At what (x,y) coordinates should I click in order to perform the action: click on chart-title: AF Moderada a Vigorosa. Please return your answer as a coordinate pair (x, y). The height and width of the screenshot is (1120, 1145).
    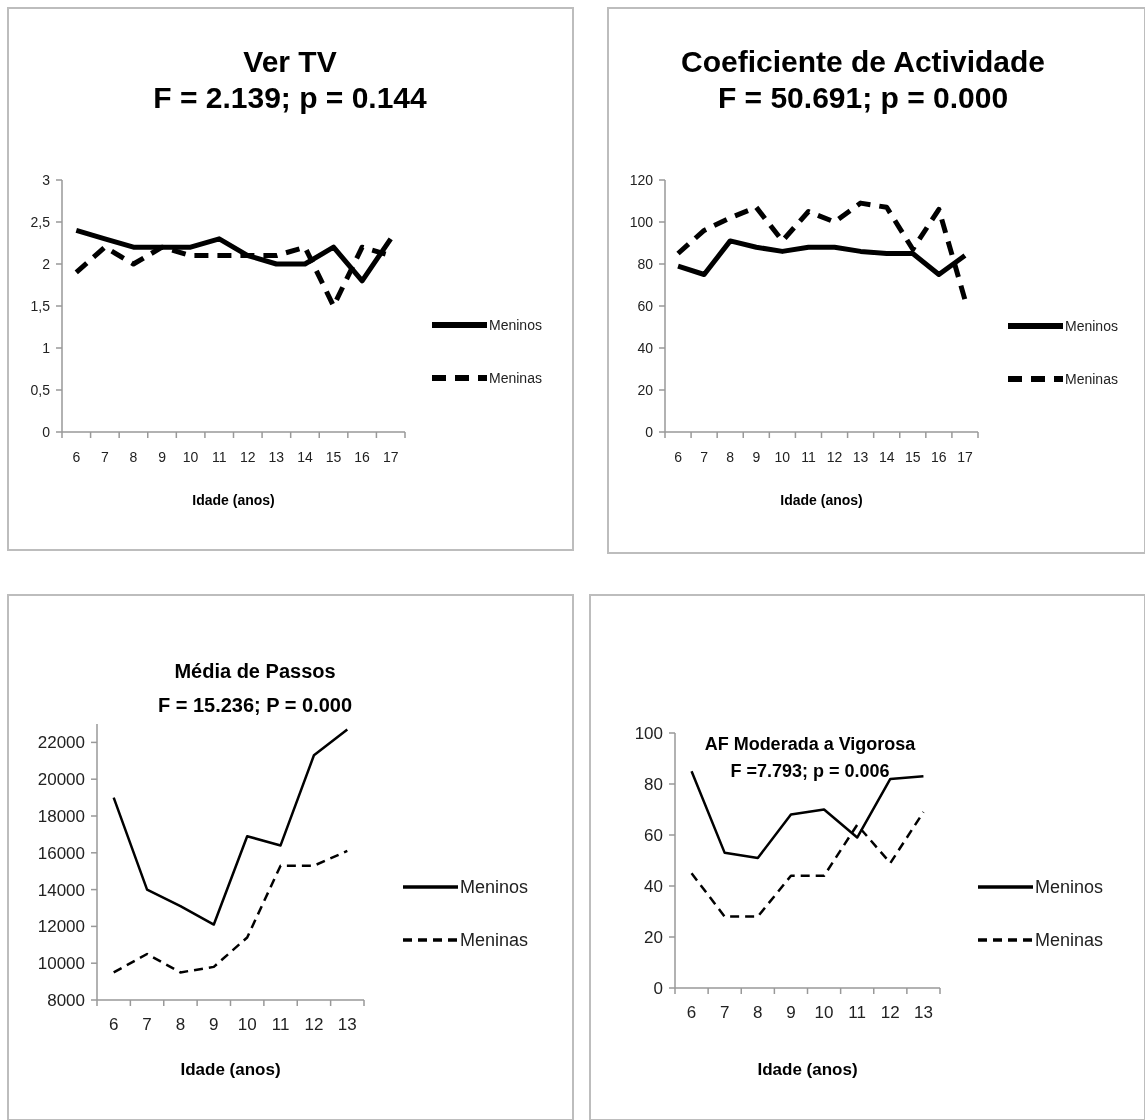
    Looking at the image, I should click on (810, 744).